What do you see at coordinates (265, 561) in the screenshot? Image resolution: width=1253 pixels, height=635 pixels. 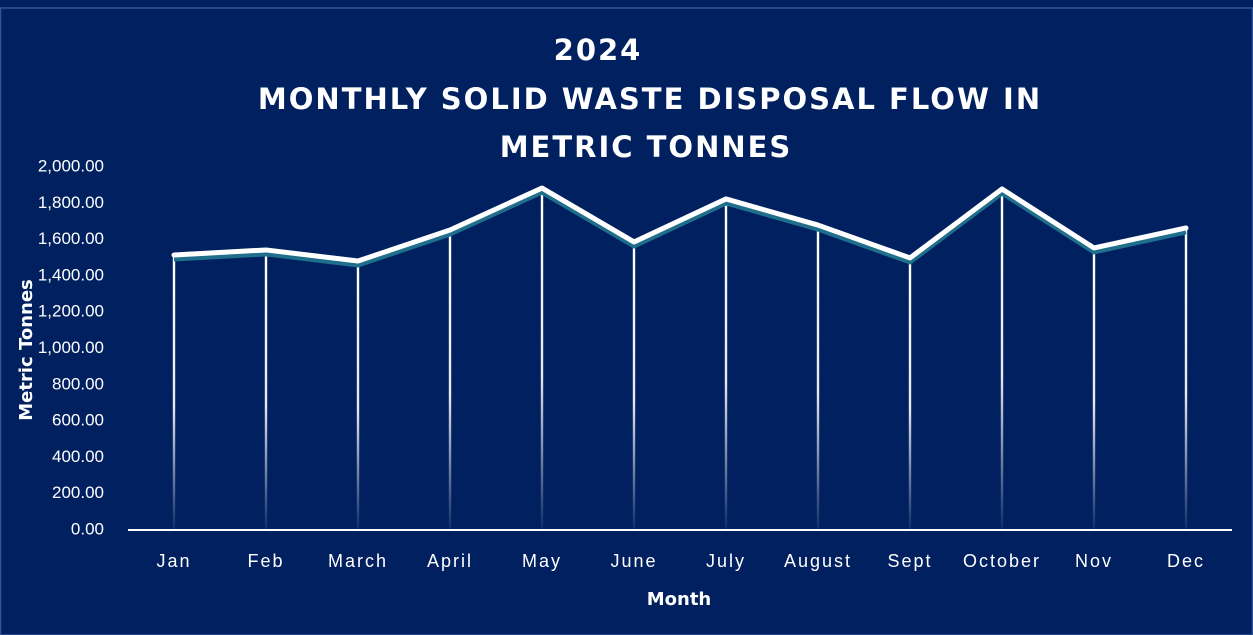 I see `x-tick-label: Feb` at bounding box center [265, 561].